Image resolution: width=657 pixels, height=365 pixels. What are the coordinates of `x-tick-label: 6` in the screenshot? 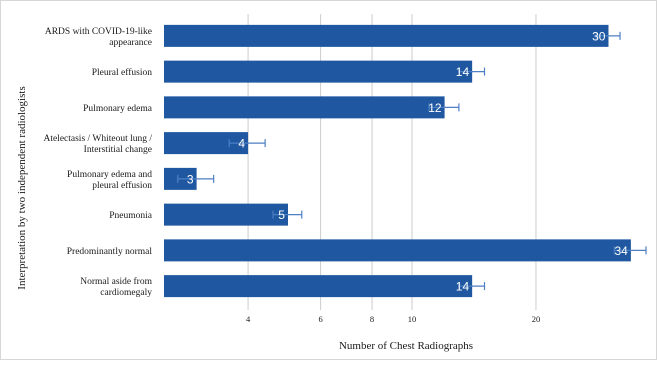 It's located at (320, 319).